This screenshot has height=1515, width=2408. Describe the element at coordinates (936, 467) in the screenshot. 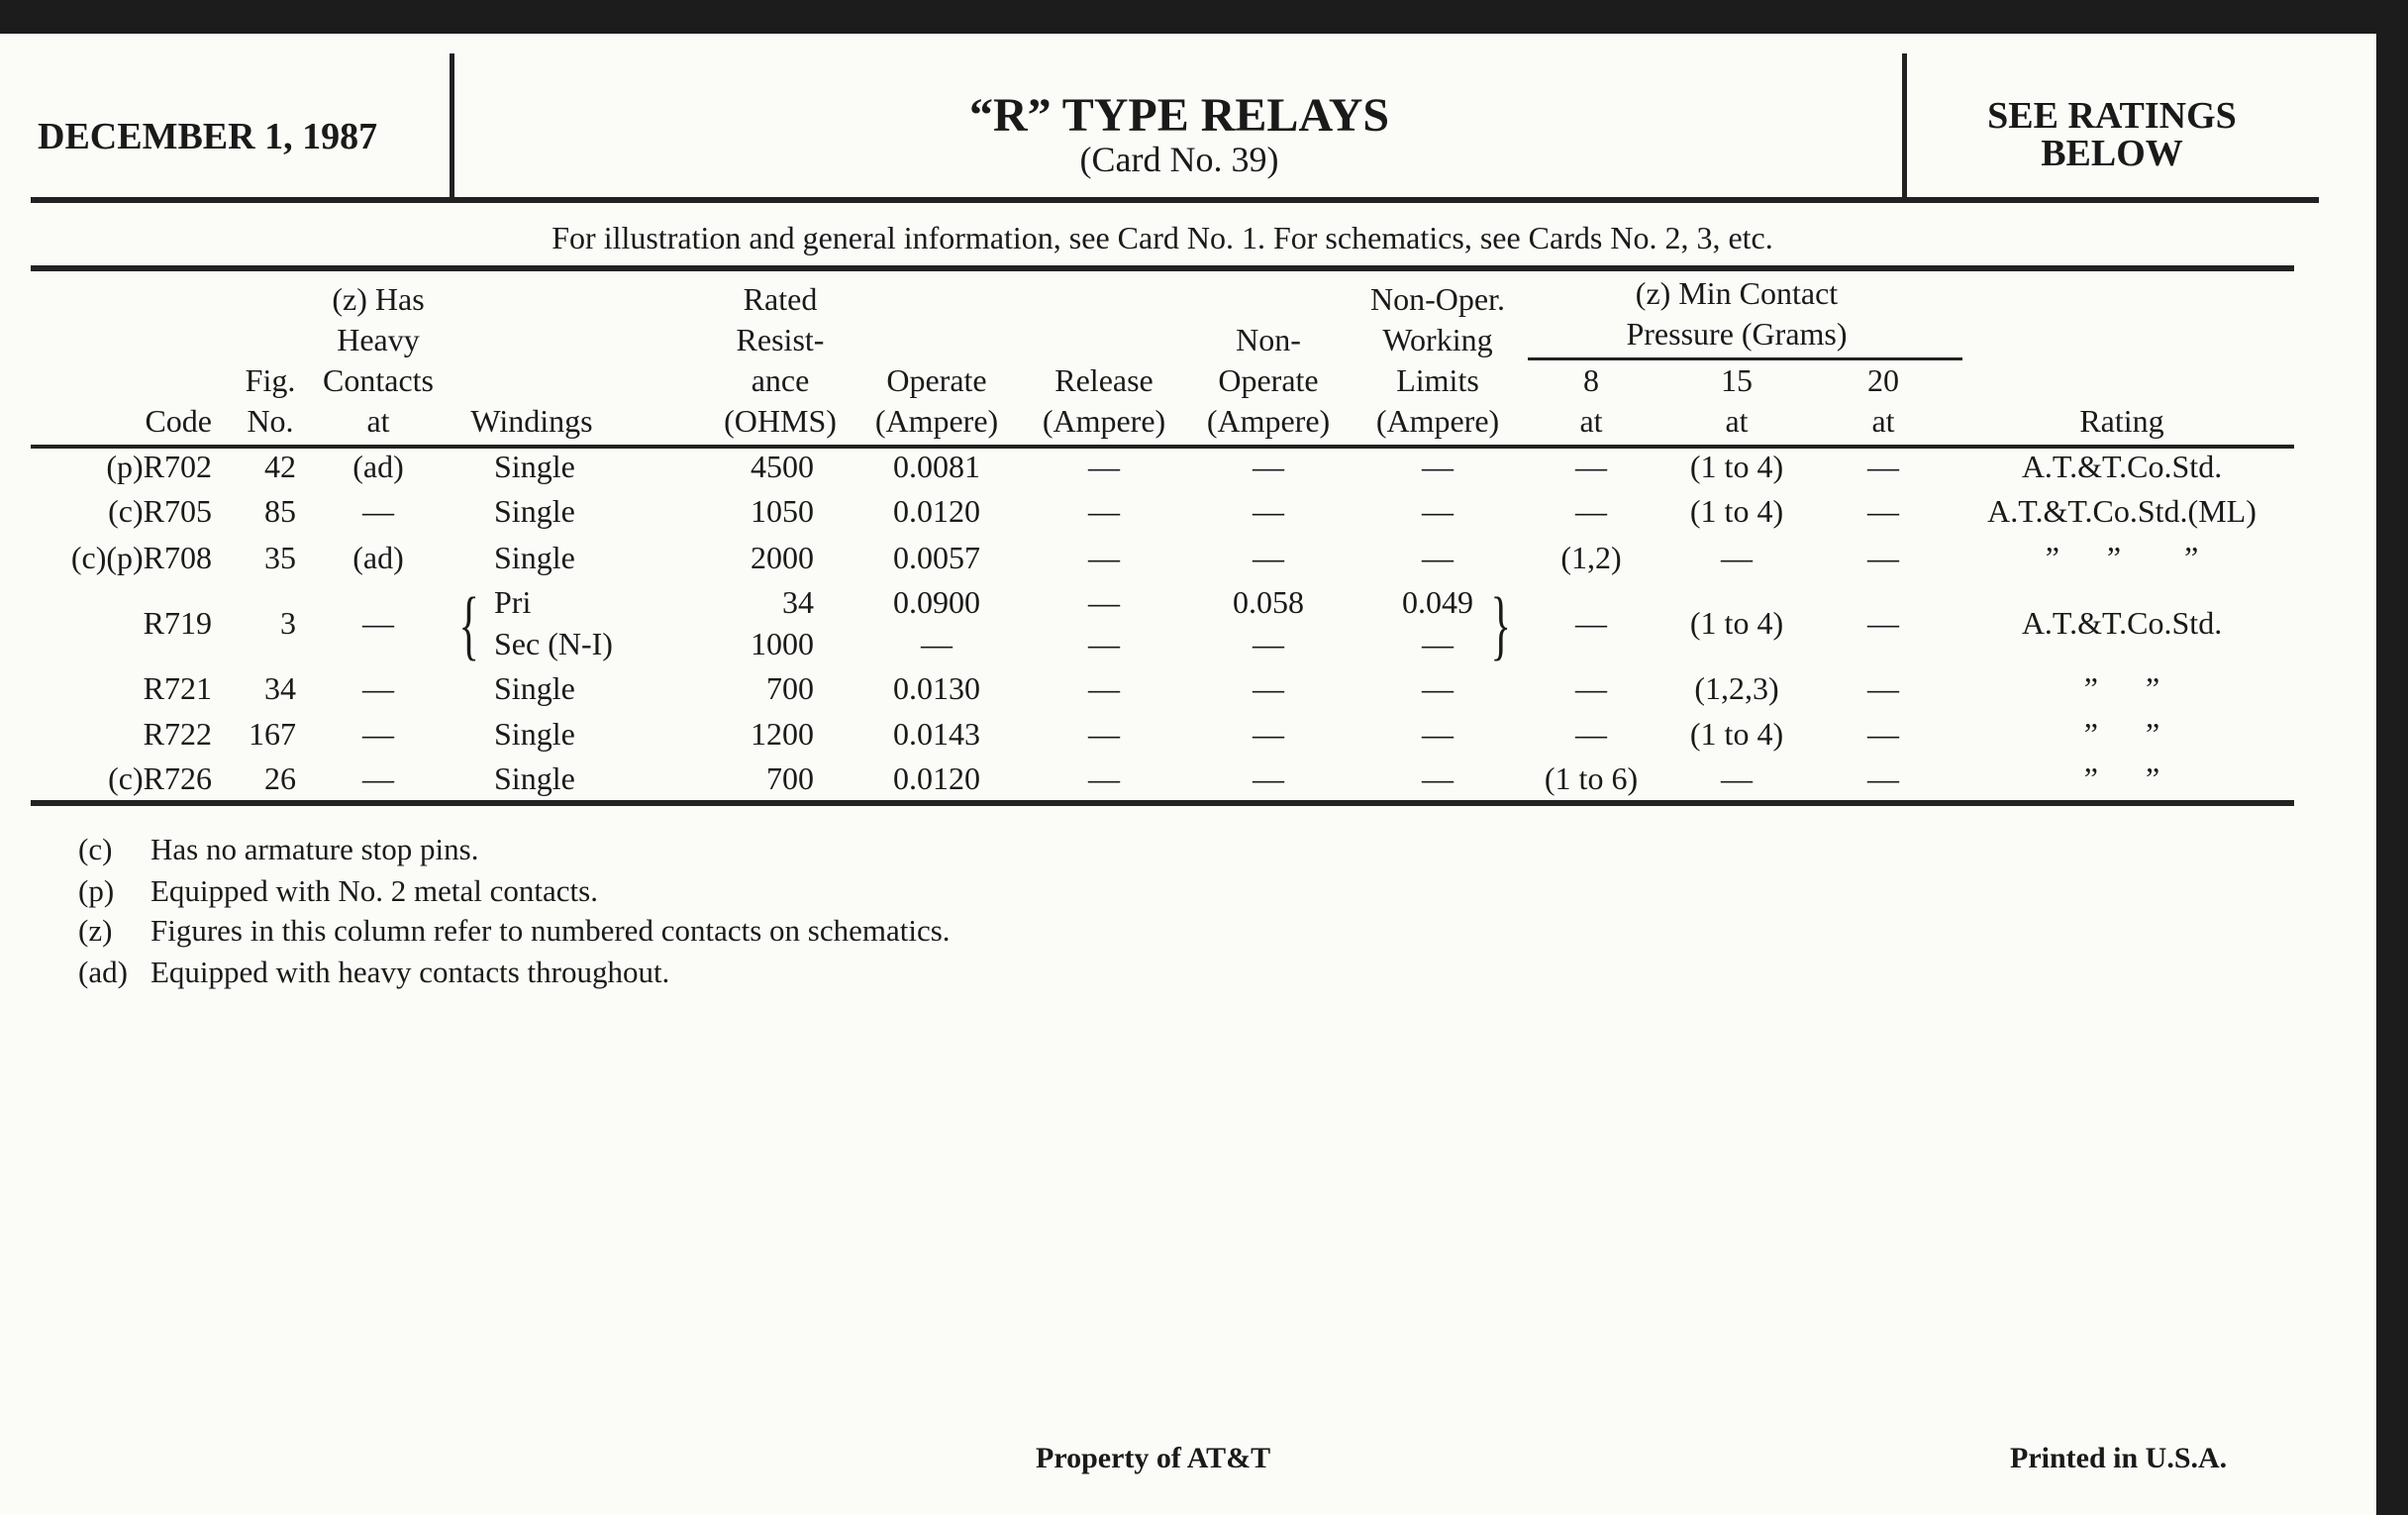

I see `cell-operate: 0.0081` at that location.